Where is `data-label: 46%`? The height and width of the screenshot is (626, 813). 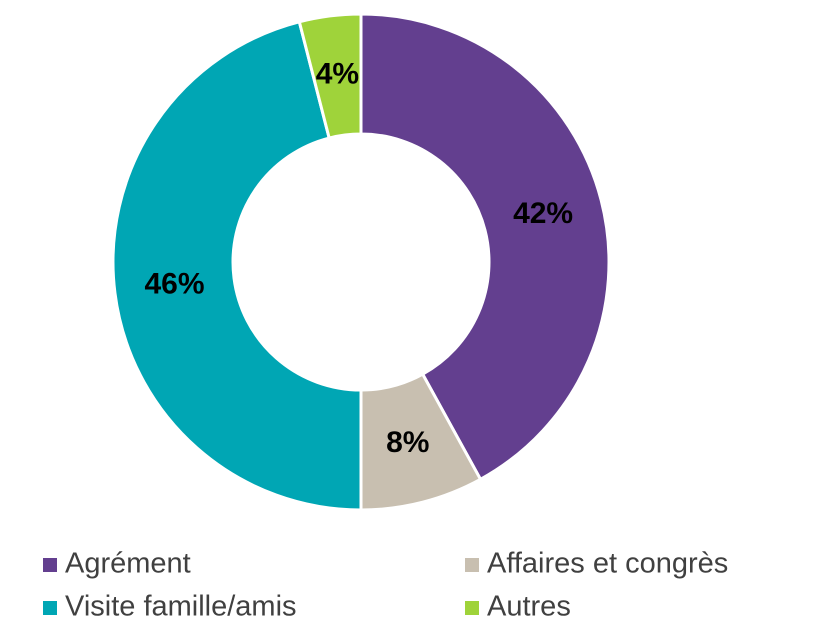
data-label: 46% is located at coordinates (174, 283).